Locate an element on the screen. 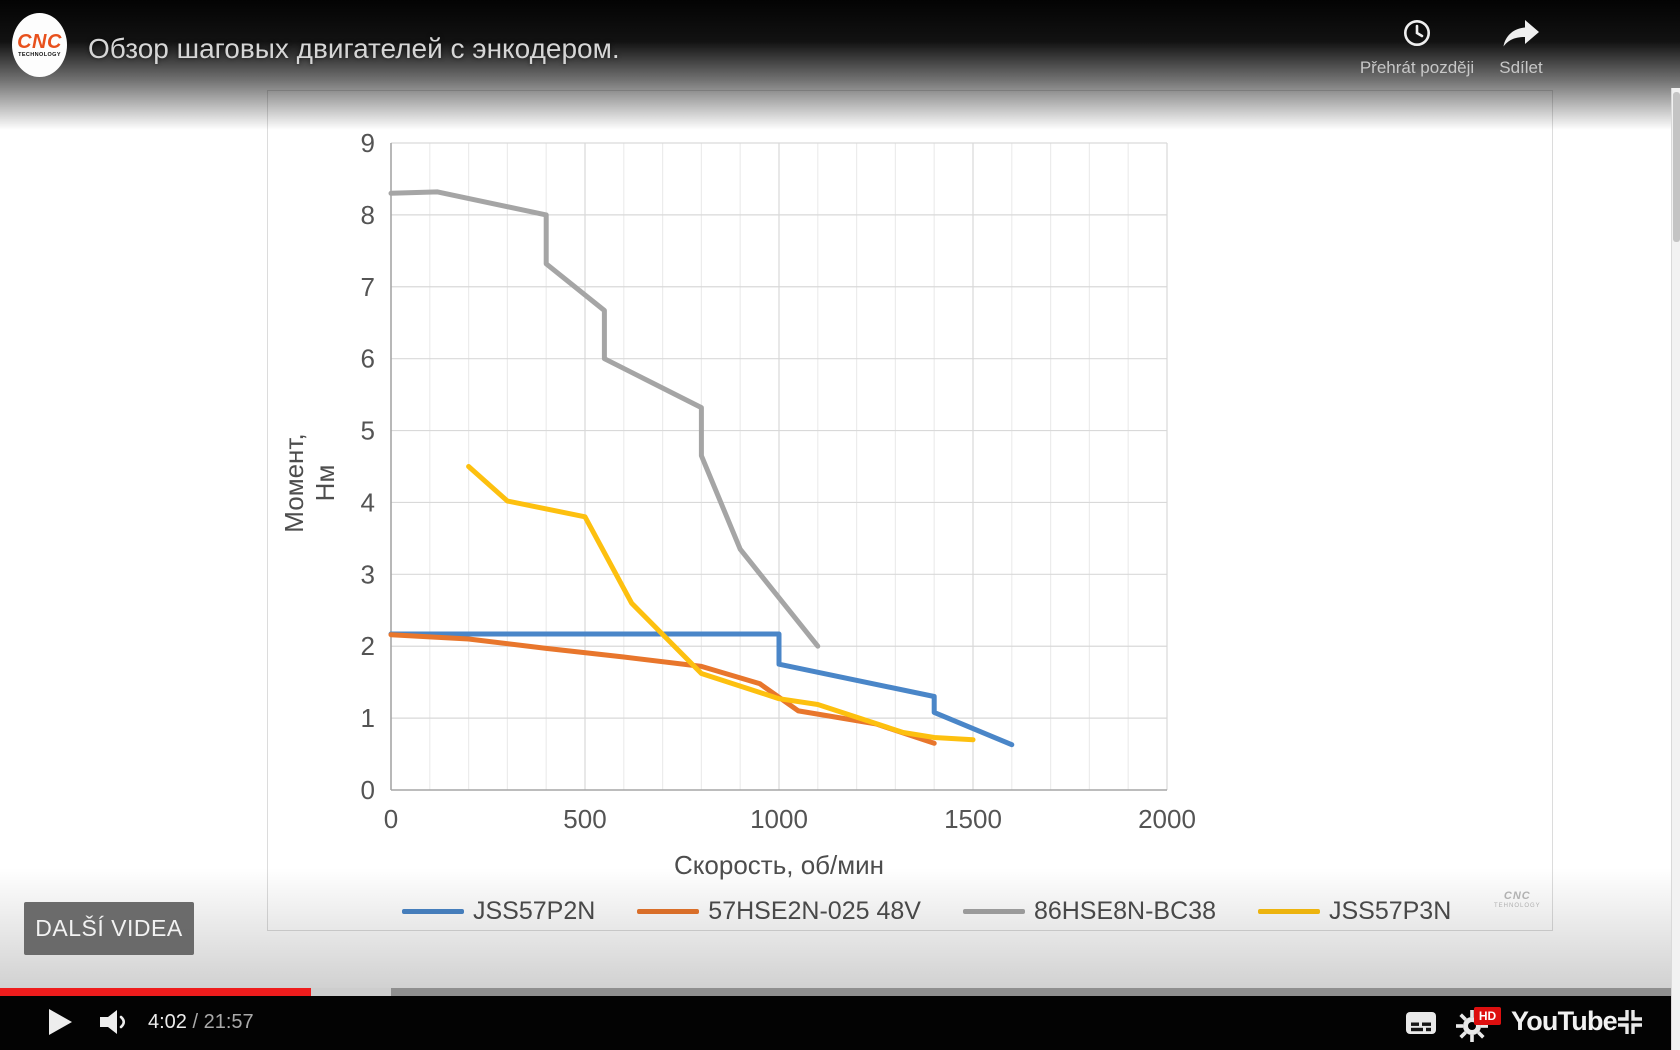 The height and width of the screenshot is (1050, 1680). page-scrollbar is located at coordinates (1675, 569).